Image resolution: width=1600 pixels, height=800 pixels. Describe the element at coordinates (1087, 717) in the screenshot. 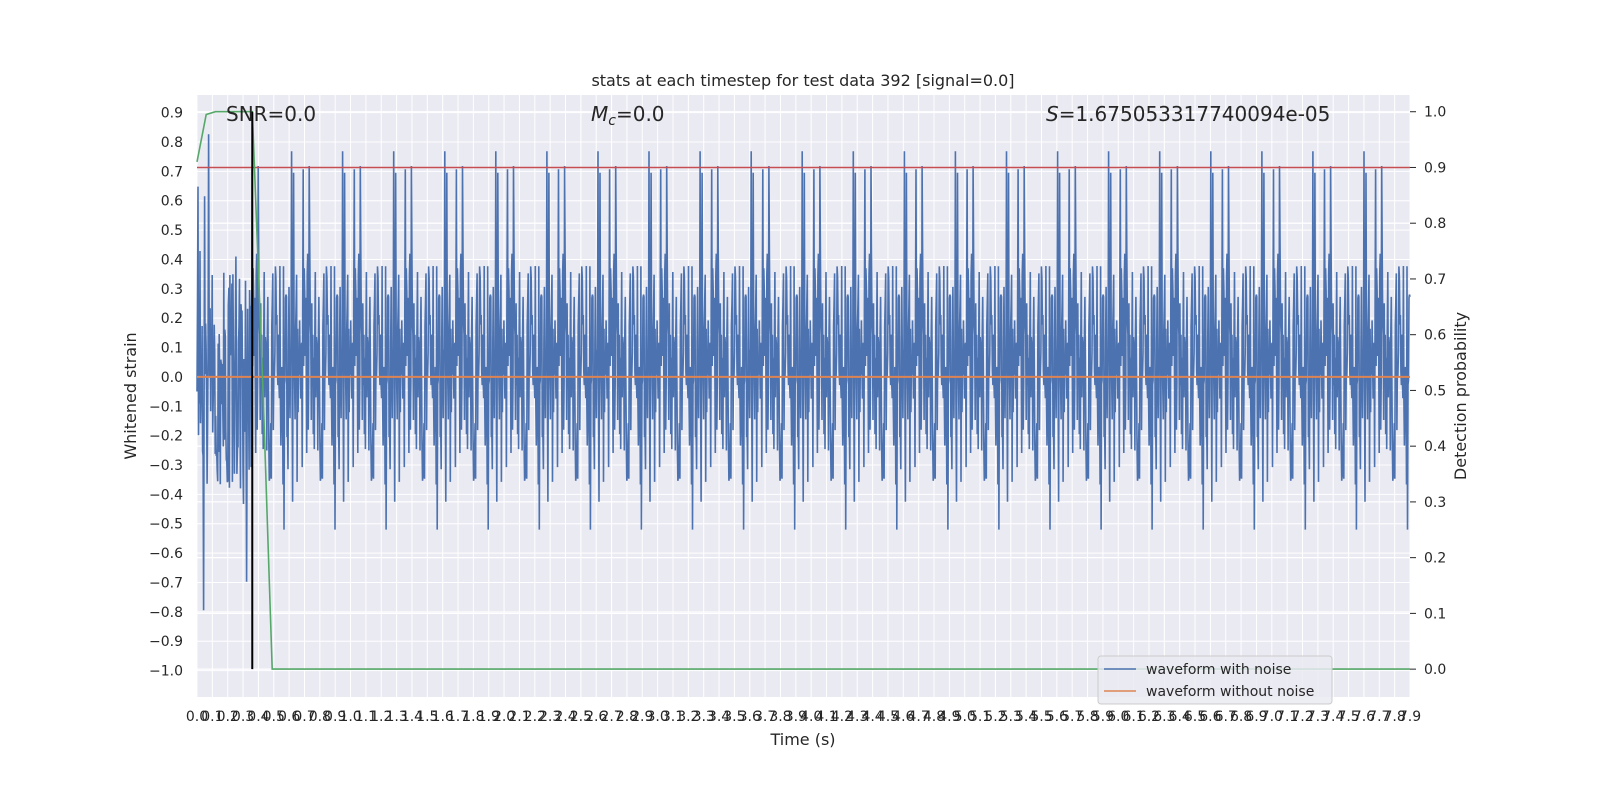

I see `x-tick-label: 5.8` at that location.